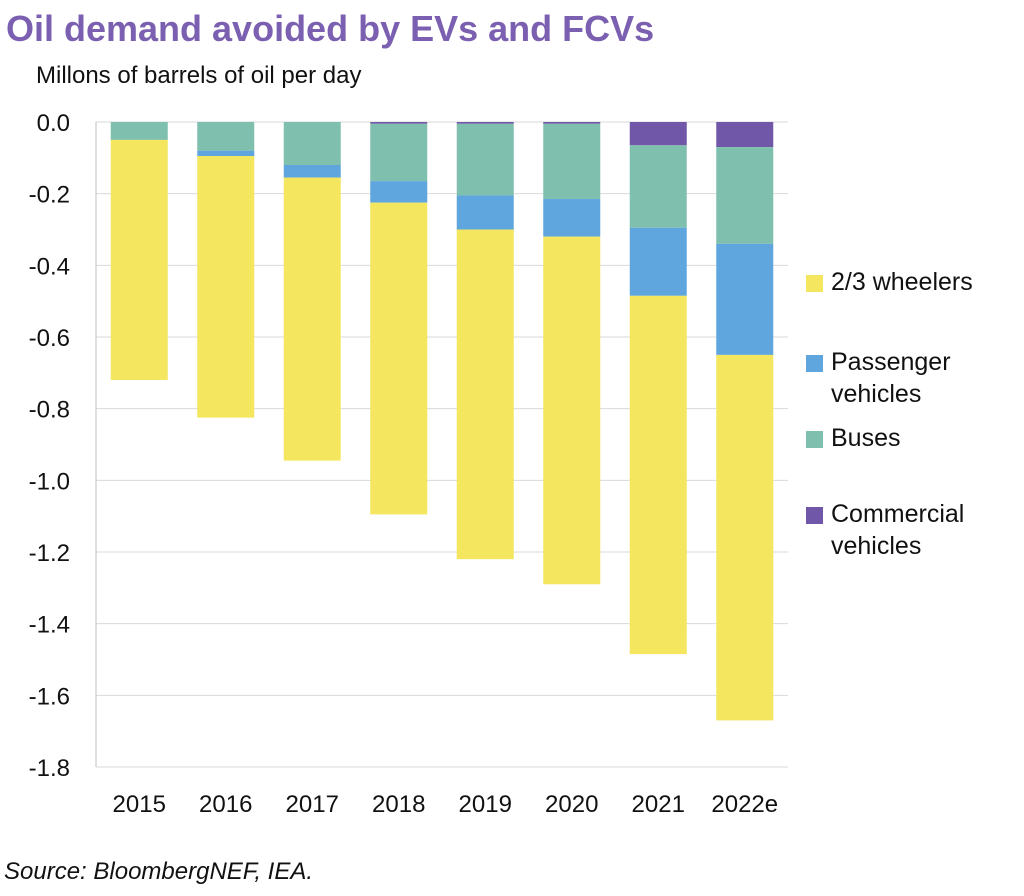 The image size is (1024, 896). I want to click on y-tick-label: -1.2, so click(49, 553).